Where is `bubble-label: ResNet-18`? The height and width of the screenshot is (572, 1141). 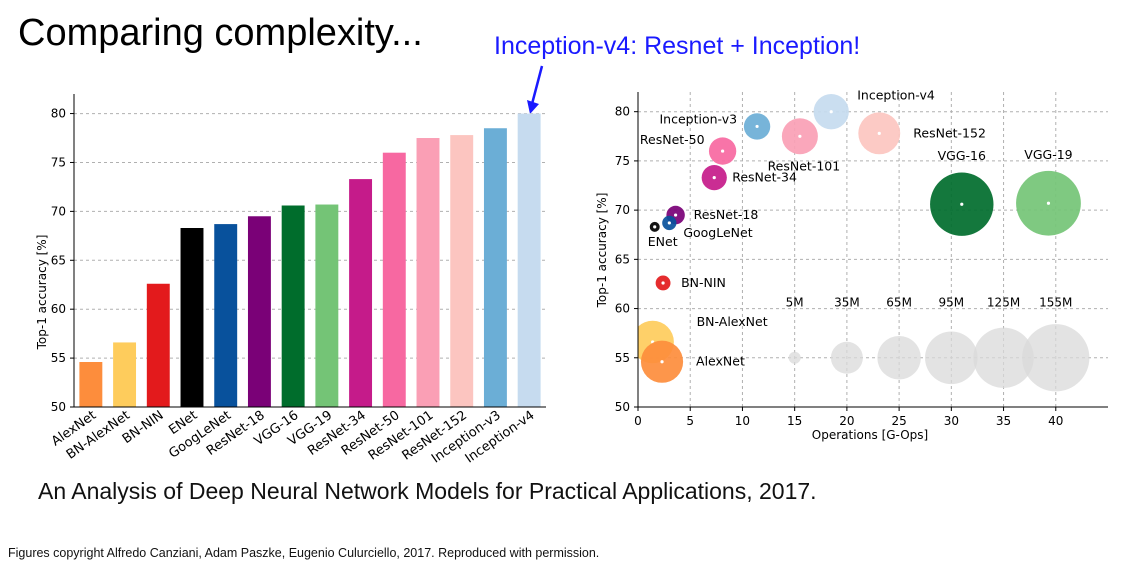 bubble-label: ResNet-18 is located at coordinates (726, 214).